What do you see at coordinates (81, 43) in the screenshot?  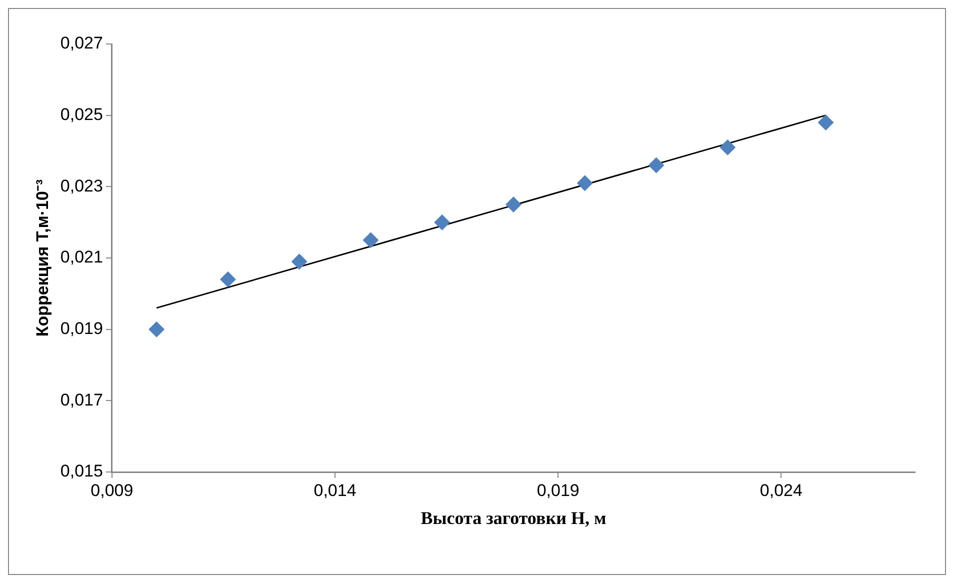 I see `y-tick-label: 0,027` at bounding box center [81, 43].